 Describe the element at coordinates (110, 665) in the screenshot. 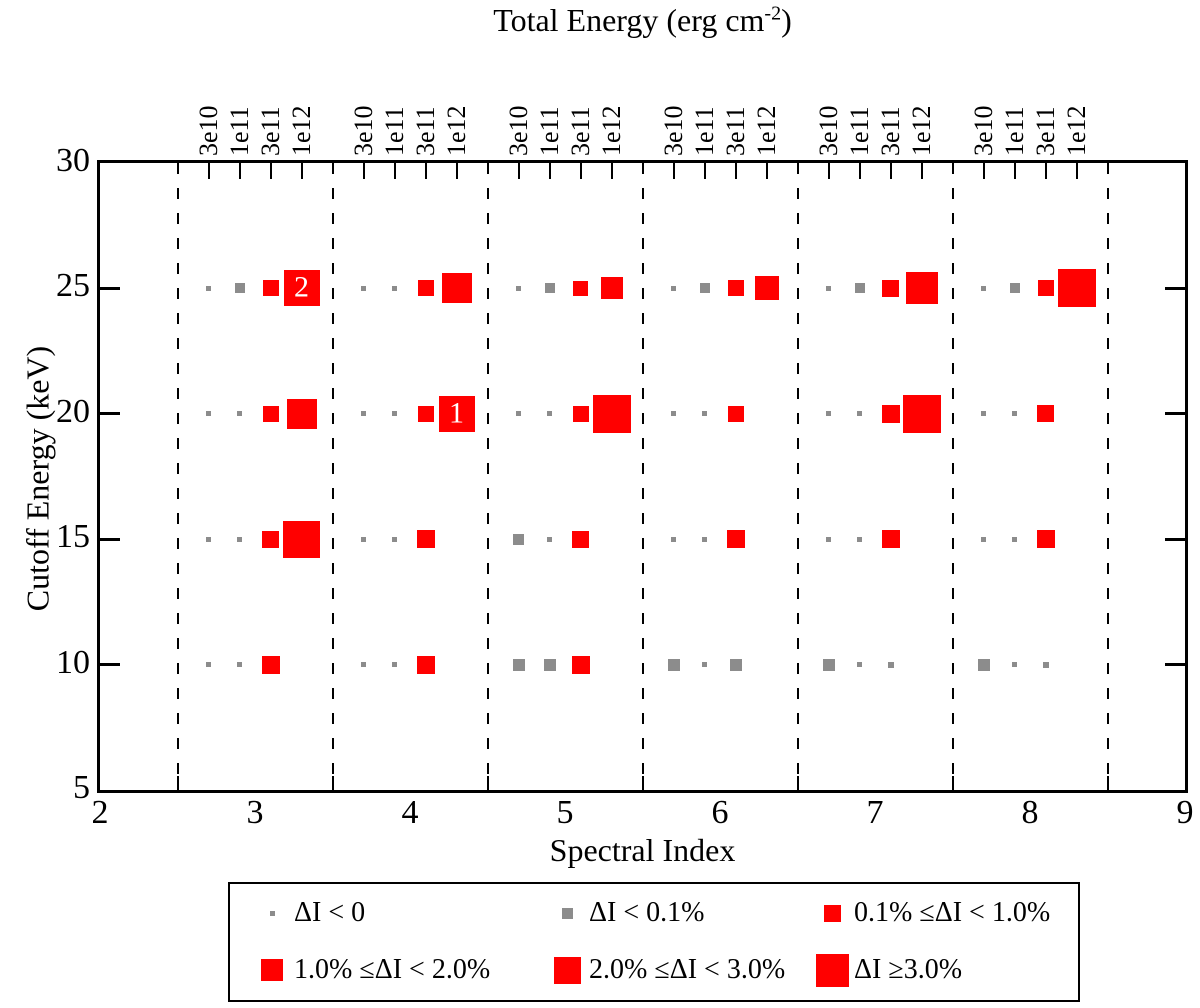

I see `y-axis-left-tick` at that location.